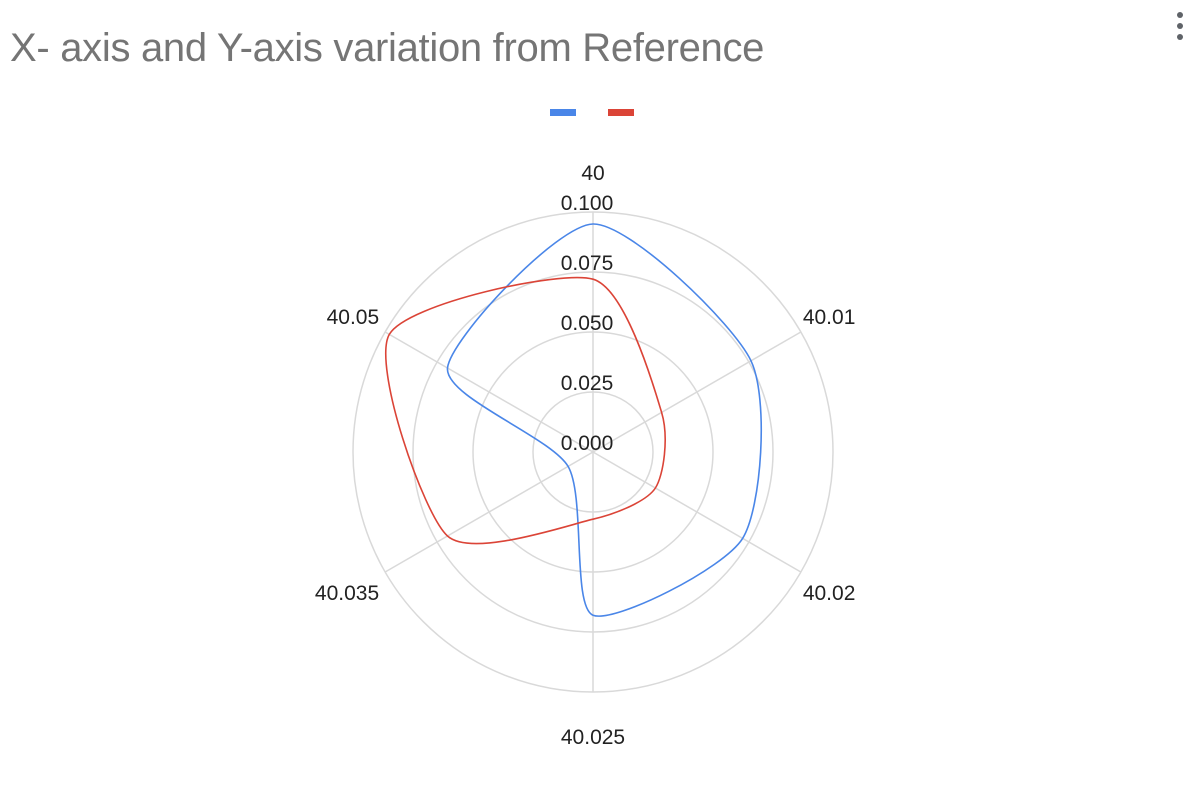 Image resolution: width=1200 pixels, height=788 pixels. What do you see at coordinates (347, 593) in the screenshot?
I see `category-label: 40.035` at bounding box center [347, 593].